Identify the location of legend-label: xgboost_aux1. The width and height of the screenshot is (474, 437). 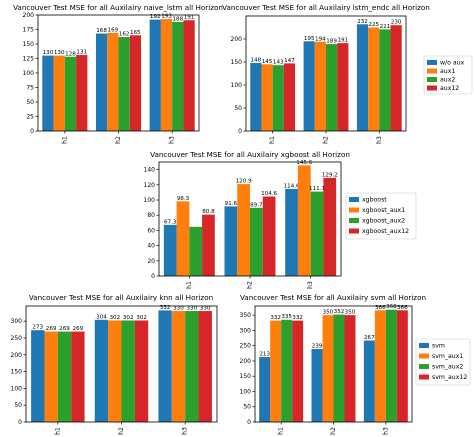
(383, 210).